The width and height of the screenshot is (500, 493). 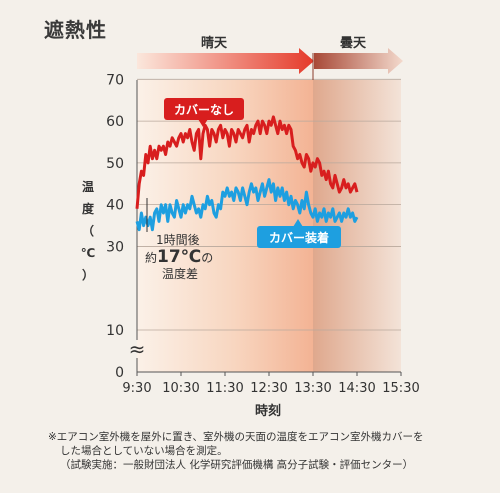 What do you see at coordinates (119, 373) in the screenshot?
I see `y-tick-label: 0` at bounding box center [119, 373].